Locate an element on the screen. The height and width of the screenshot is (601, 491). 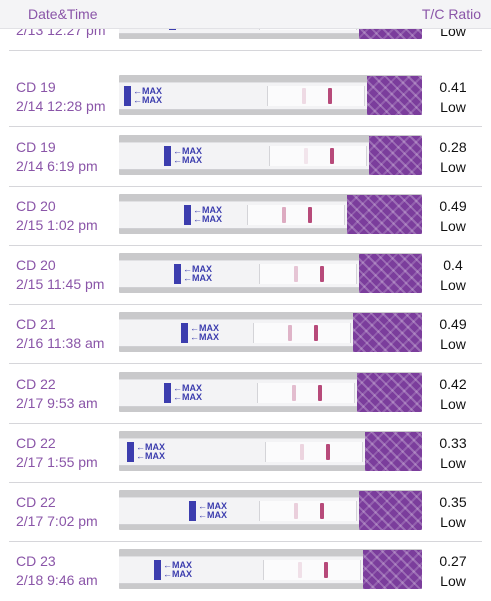
test-datetime-label: 2/14 12:28 pm is located at coordinates (61, 106).